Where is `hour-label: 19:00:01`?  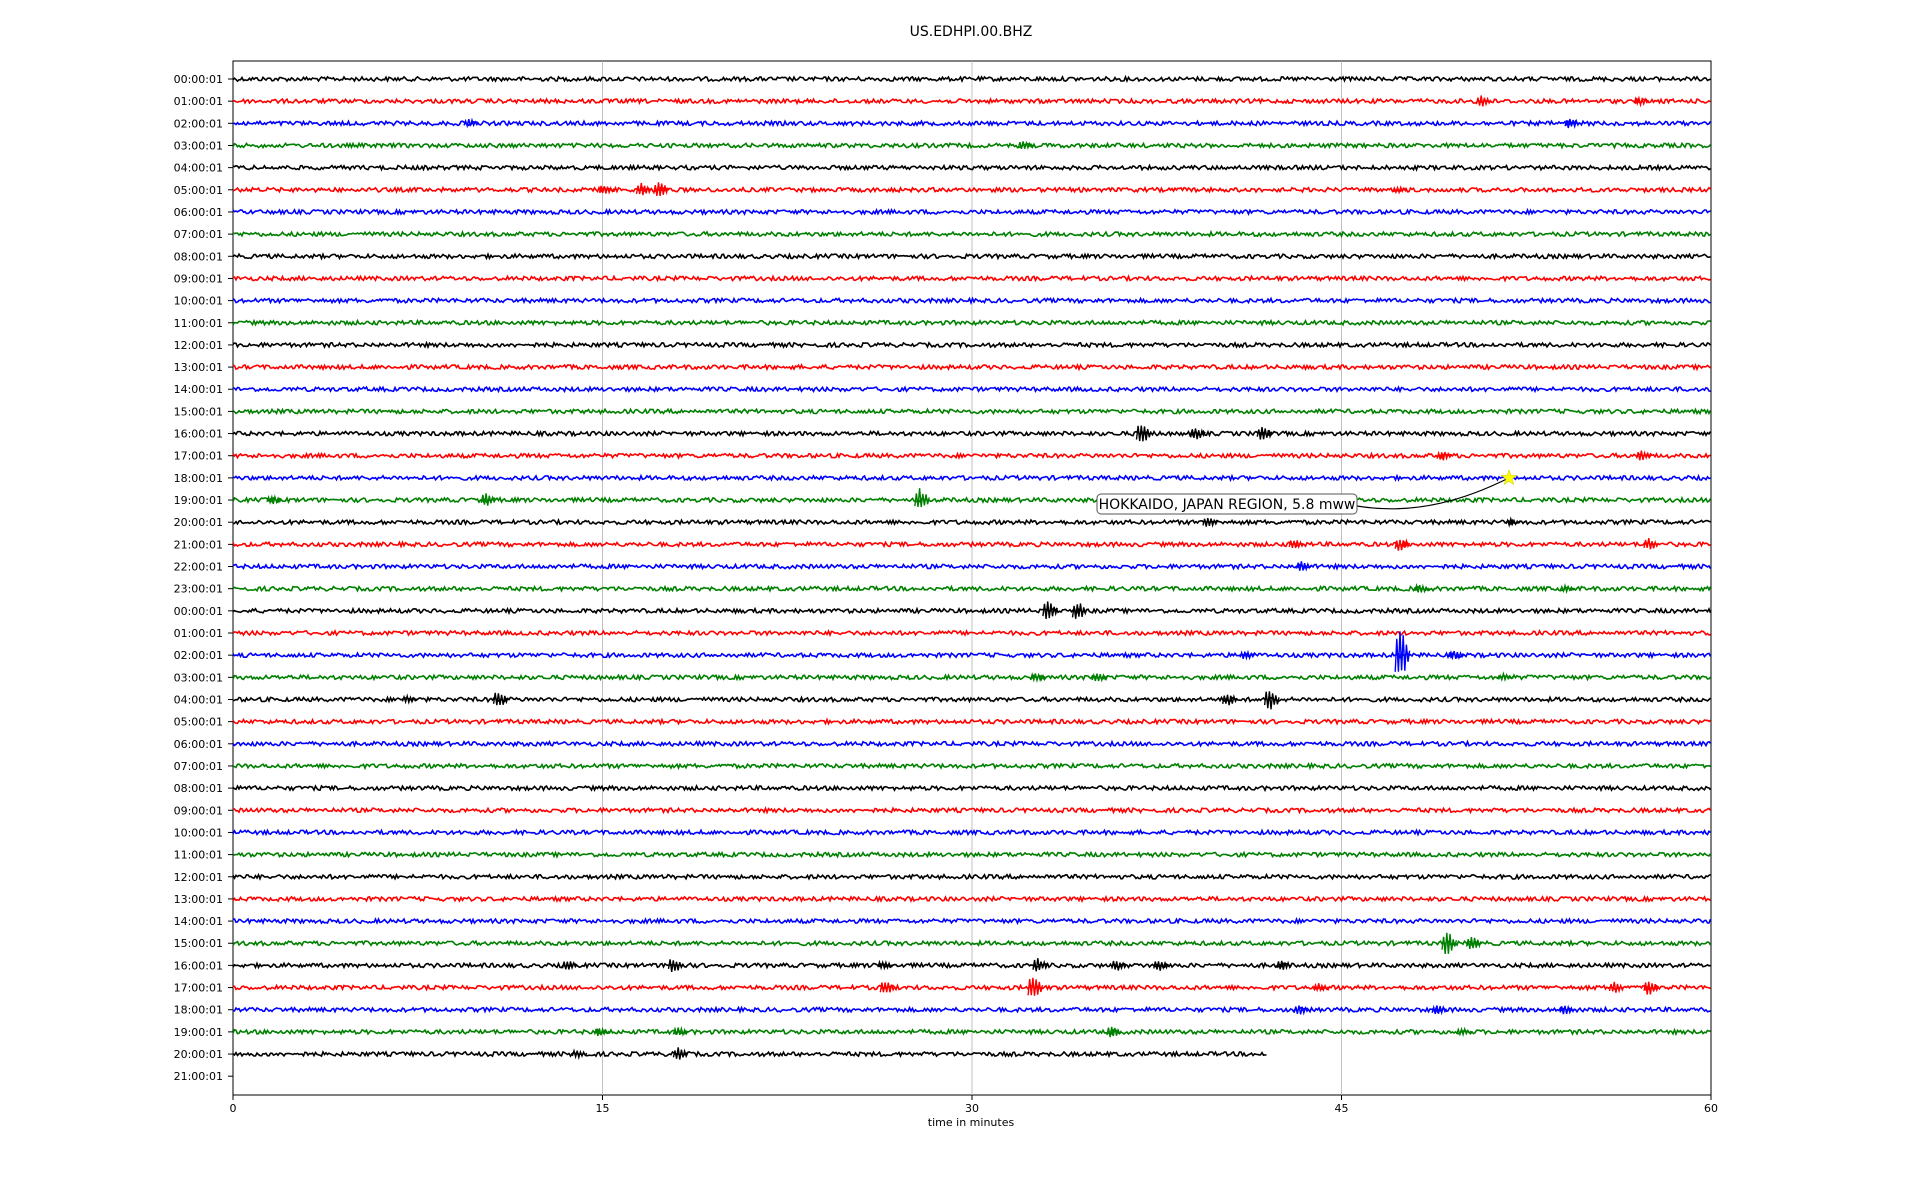
hour-label: 19:00:01 is located at coordinates (198, 1032).